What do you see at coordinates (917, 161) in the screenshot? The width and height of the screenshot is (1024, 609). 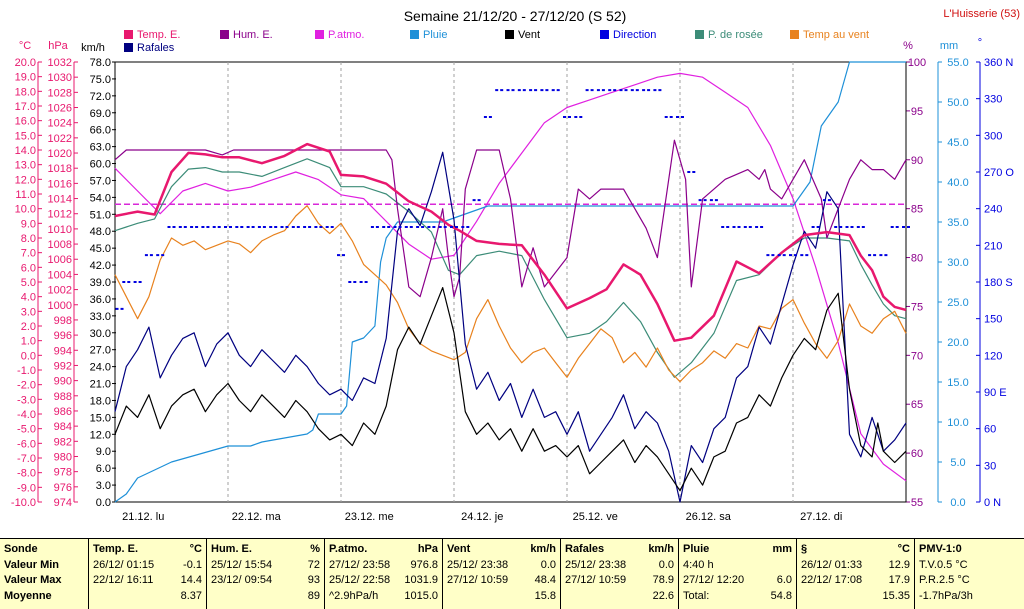 I see `hum-tick-label: 90` at bounding box center [917, 161].